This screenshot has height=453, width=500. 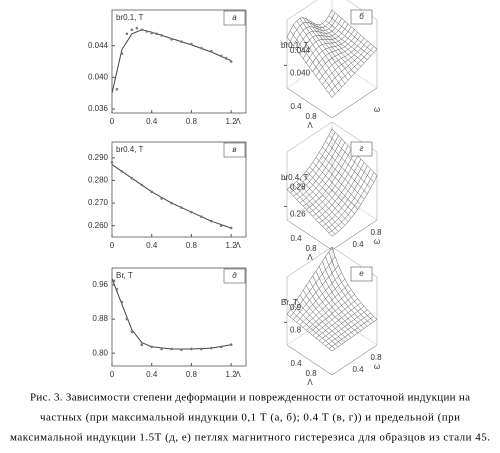 What do you see at coordinates (124, 275) in the screenshot?
I see `y-axis-label: Br, T` at bounding box center [124, 275].